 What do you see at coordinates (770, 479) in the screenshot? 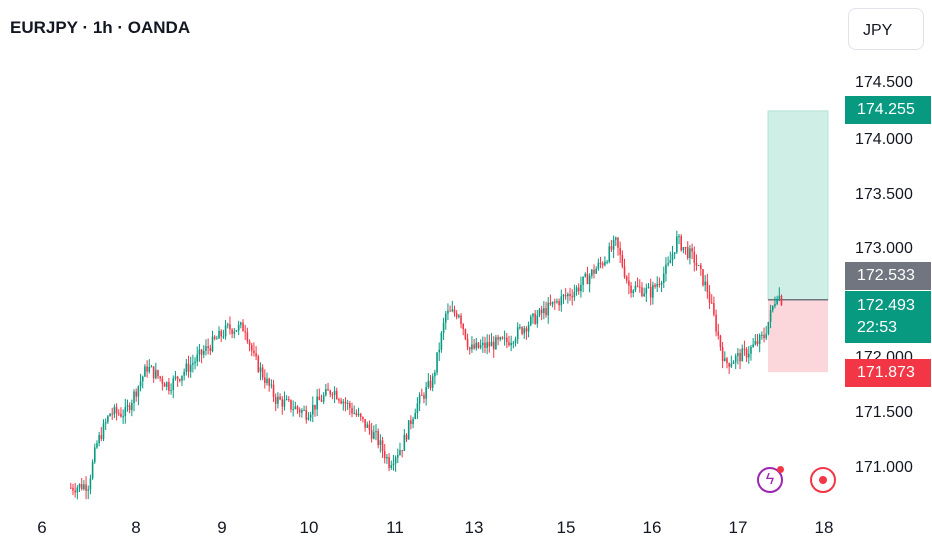
I see `lightning-alert-icon: ϟ` at bounding box center [770, 479].